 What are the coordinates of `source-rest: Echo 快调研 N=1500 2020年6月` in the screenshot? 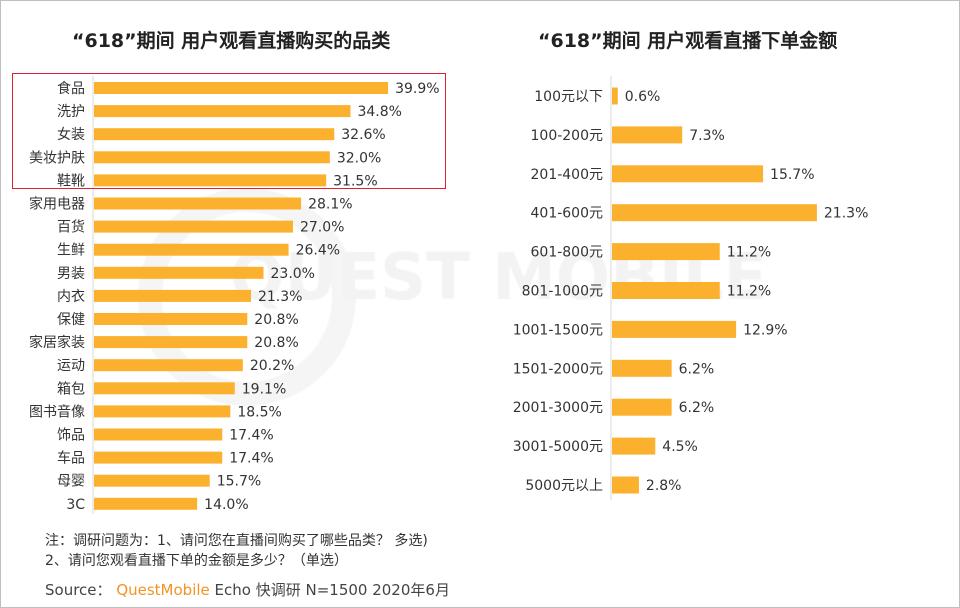 It's located at (332, 590).